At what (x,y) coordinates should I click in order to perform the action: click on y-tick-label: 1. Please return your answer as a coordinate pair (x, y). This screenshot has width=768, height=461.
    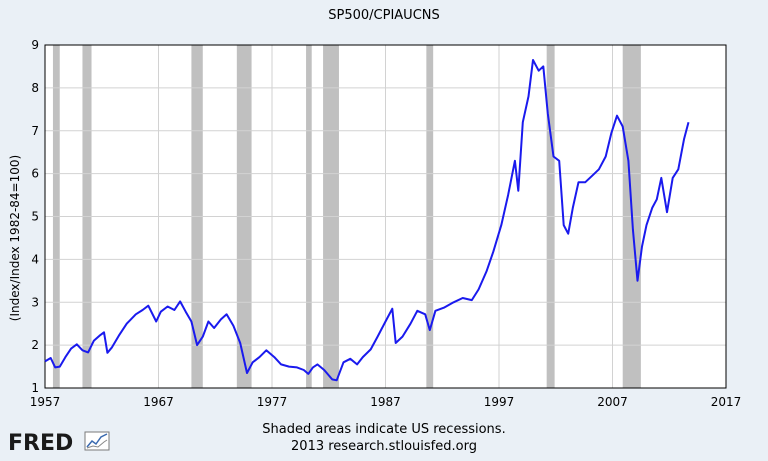
    Looking at the image, I should click on (35, 388).